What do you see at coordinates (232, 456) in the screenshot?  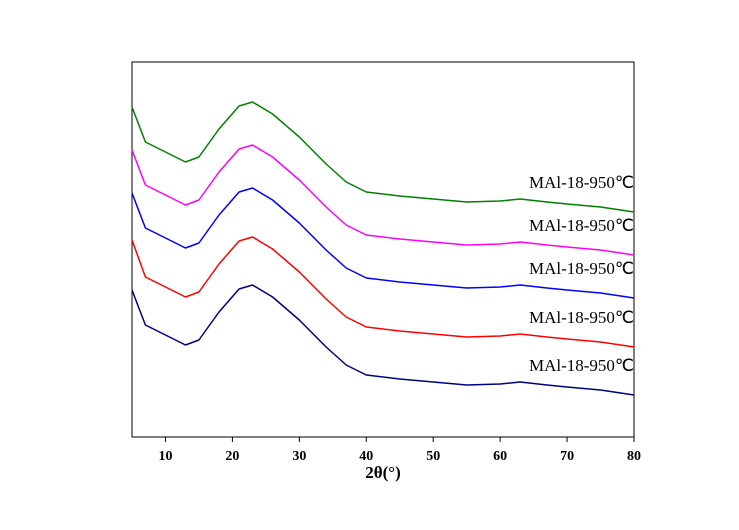 I see `x-tick-label: 20` at bounding box center [232, 456].